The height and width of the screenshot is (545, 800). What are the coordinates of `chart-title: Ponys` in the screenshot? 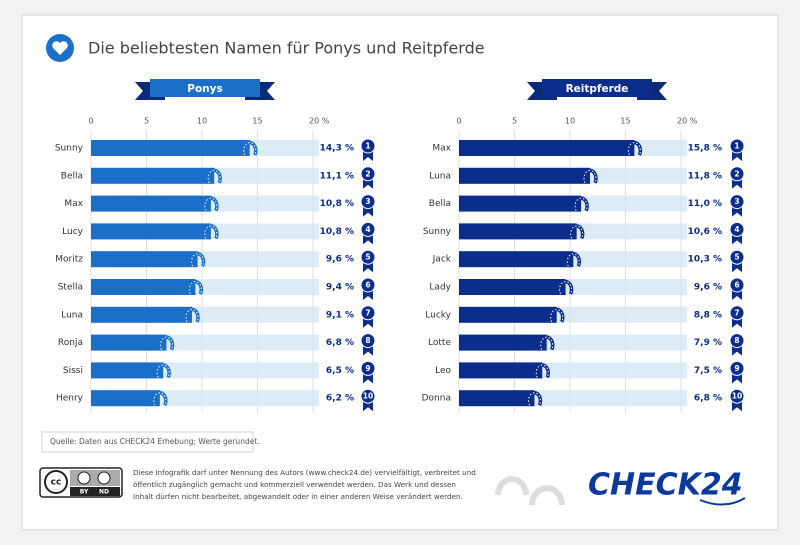 It's located at (204, 89).